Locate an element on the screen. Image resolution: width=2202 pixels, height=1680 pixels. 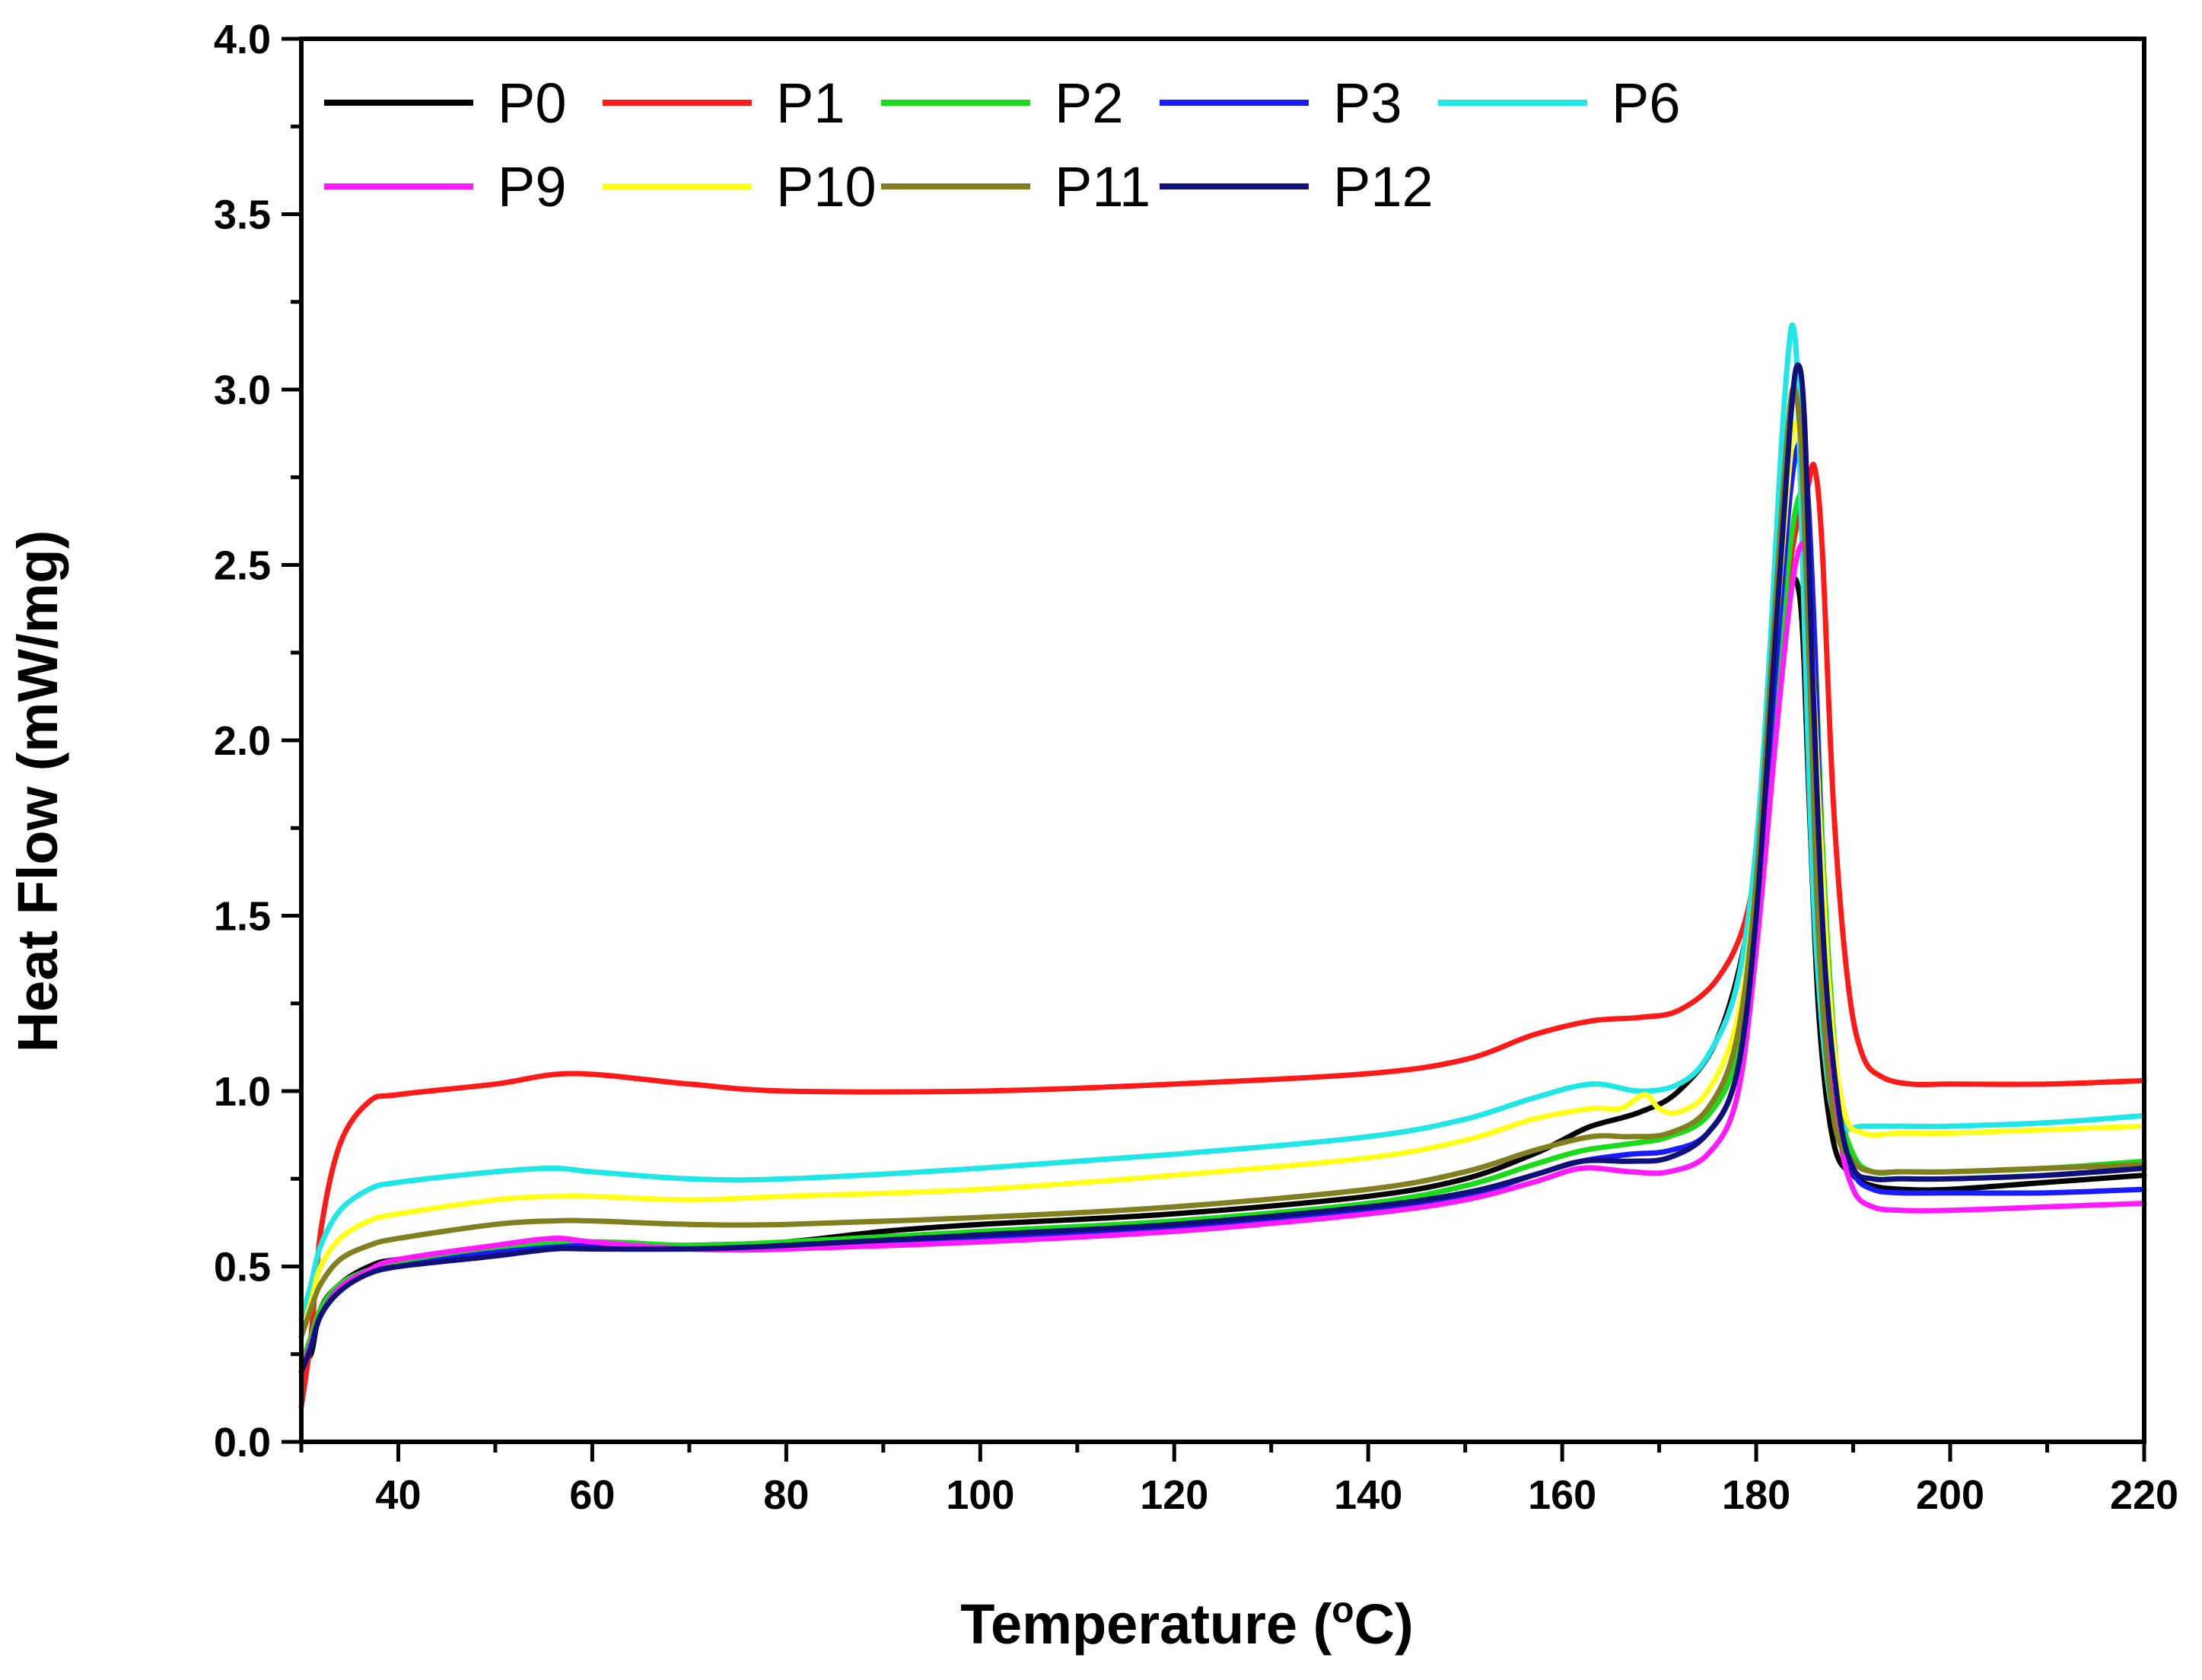
y-tick-label: 2.0 is located at coordinates (242, 741).